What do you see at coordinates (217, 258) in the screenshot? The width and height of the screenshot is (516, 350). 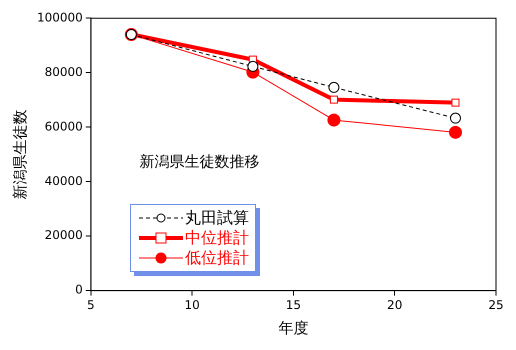 I see `legend-label: 低位推計` at bounding box center [217, 258].